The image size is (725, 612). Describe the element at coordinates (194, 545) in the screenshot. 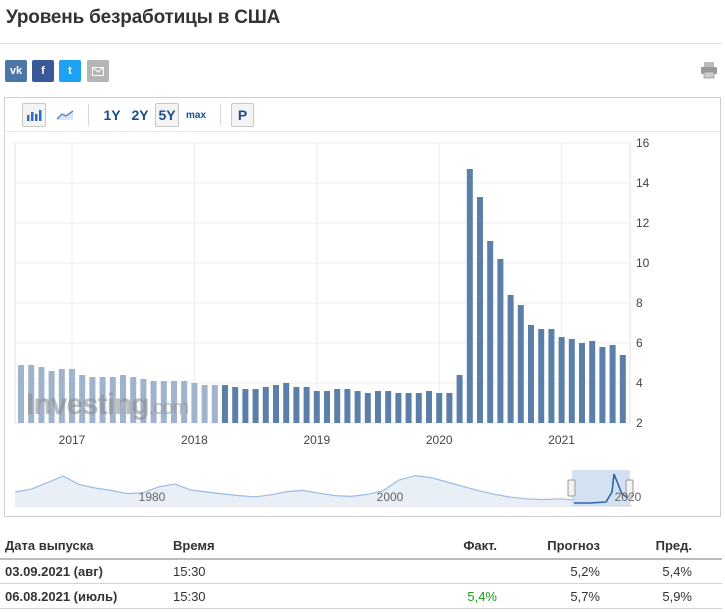

I see `header-time: Время` at that location.